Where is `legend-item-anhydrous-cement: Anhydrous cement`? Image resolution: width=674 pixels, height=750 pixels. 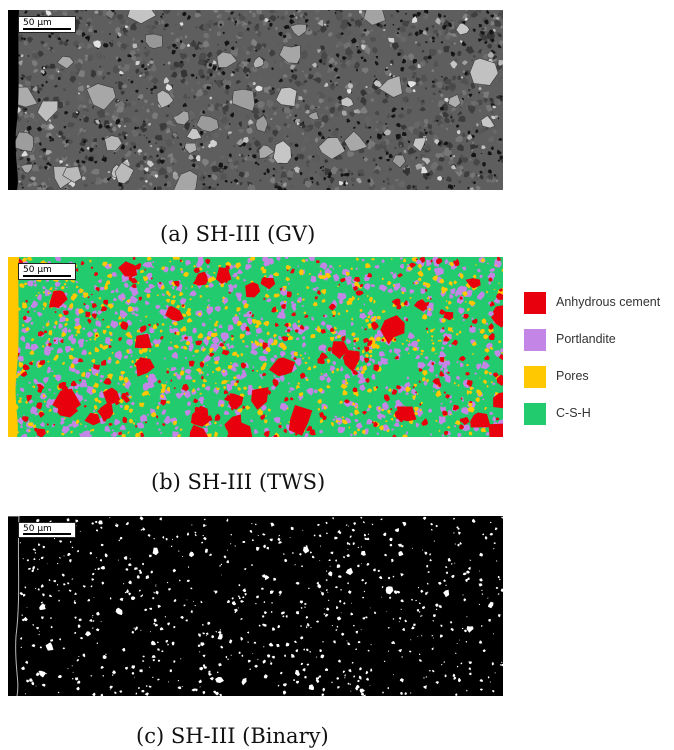
legend-item-anhydrous-cement: Anhydrous cement is located at coordinates (599, 303).